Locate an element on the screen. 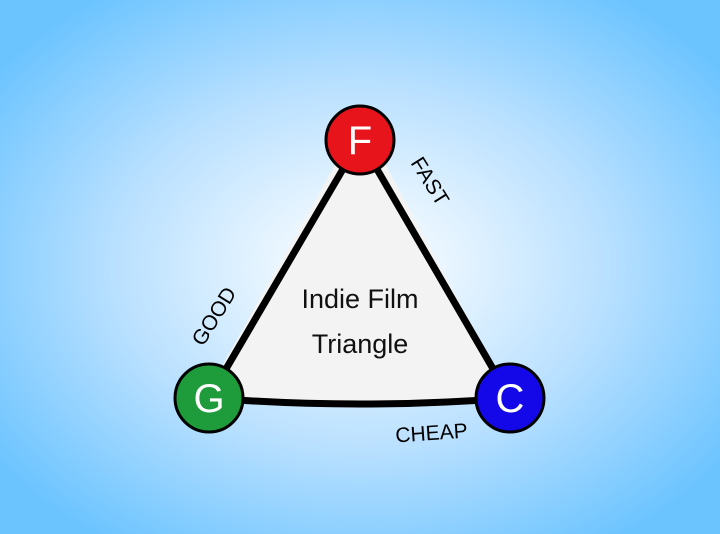 Image resolution: width=720 pixels, height=534 pixels. node-fast-circle is located at coordinates (360, 140).